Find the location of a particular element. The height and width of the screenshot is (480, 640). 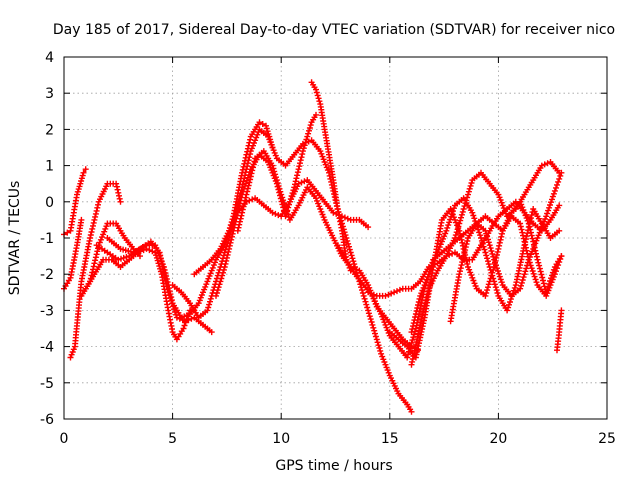

y-tick-label: 4 is located at coordinates (49, 58).